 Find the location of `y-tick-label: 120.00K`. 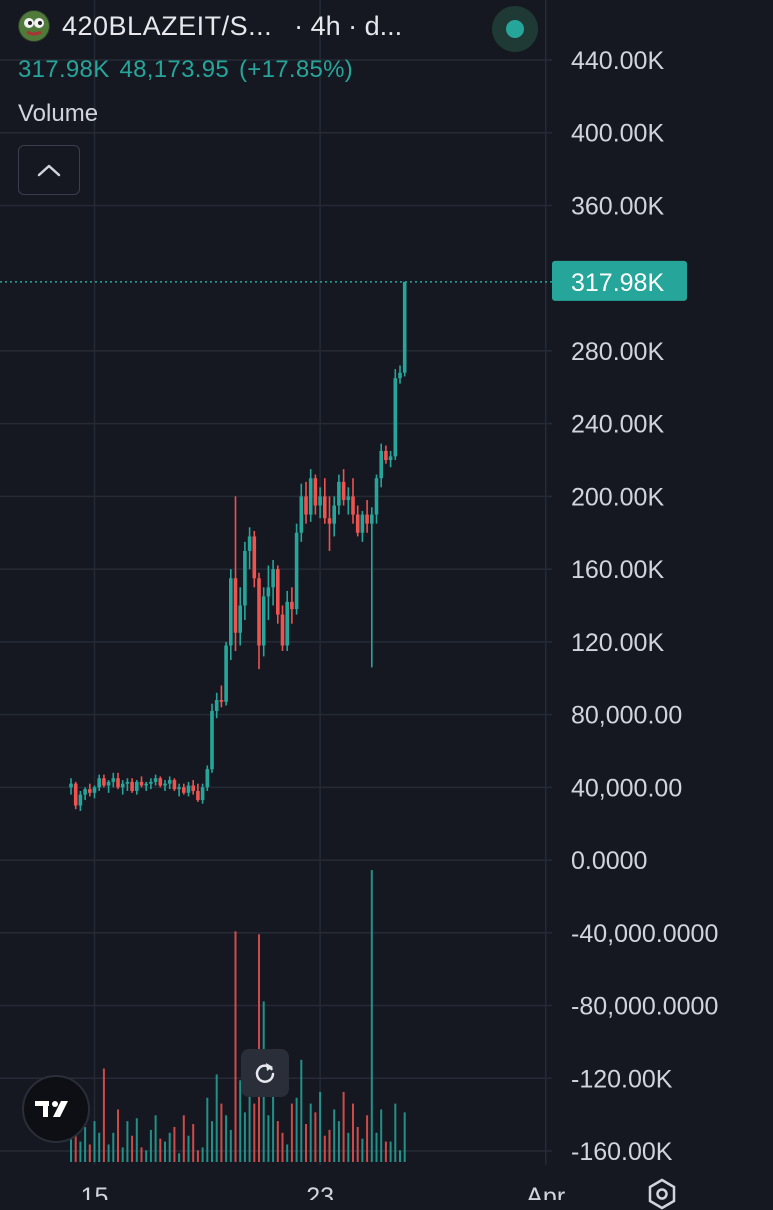

y-tick-label: 120.00K is located at coordinates (617, 643).